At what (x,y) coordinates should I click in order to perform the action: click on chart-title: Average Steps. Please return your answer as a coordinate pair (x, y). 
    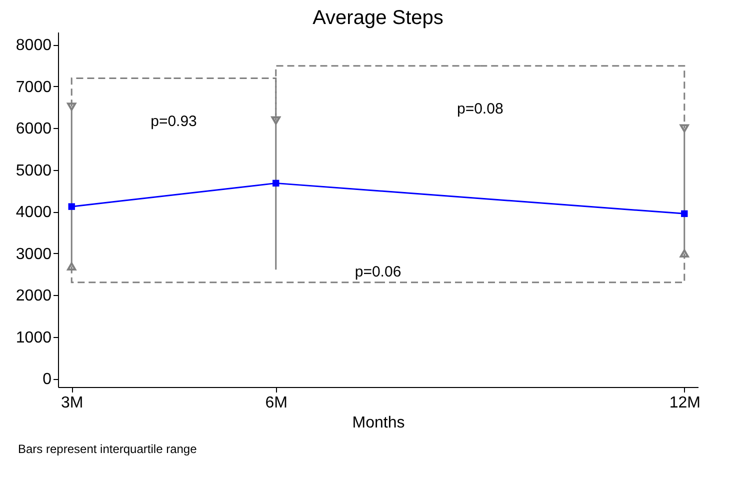
    Looking at the image, I should click on (378, 18).